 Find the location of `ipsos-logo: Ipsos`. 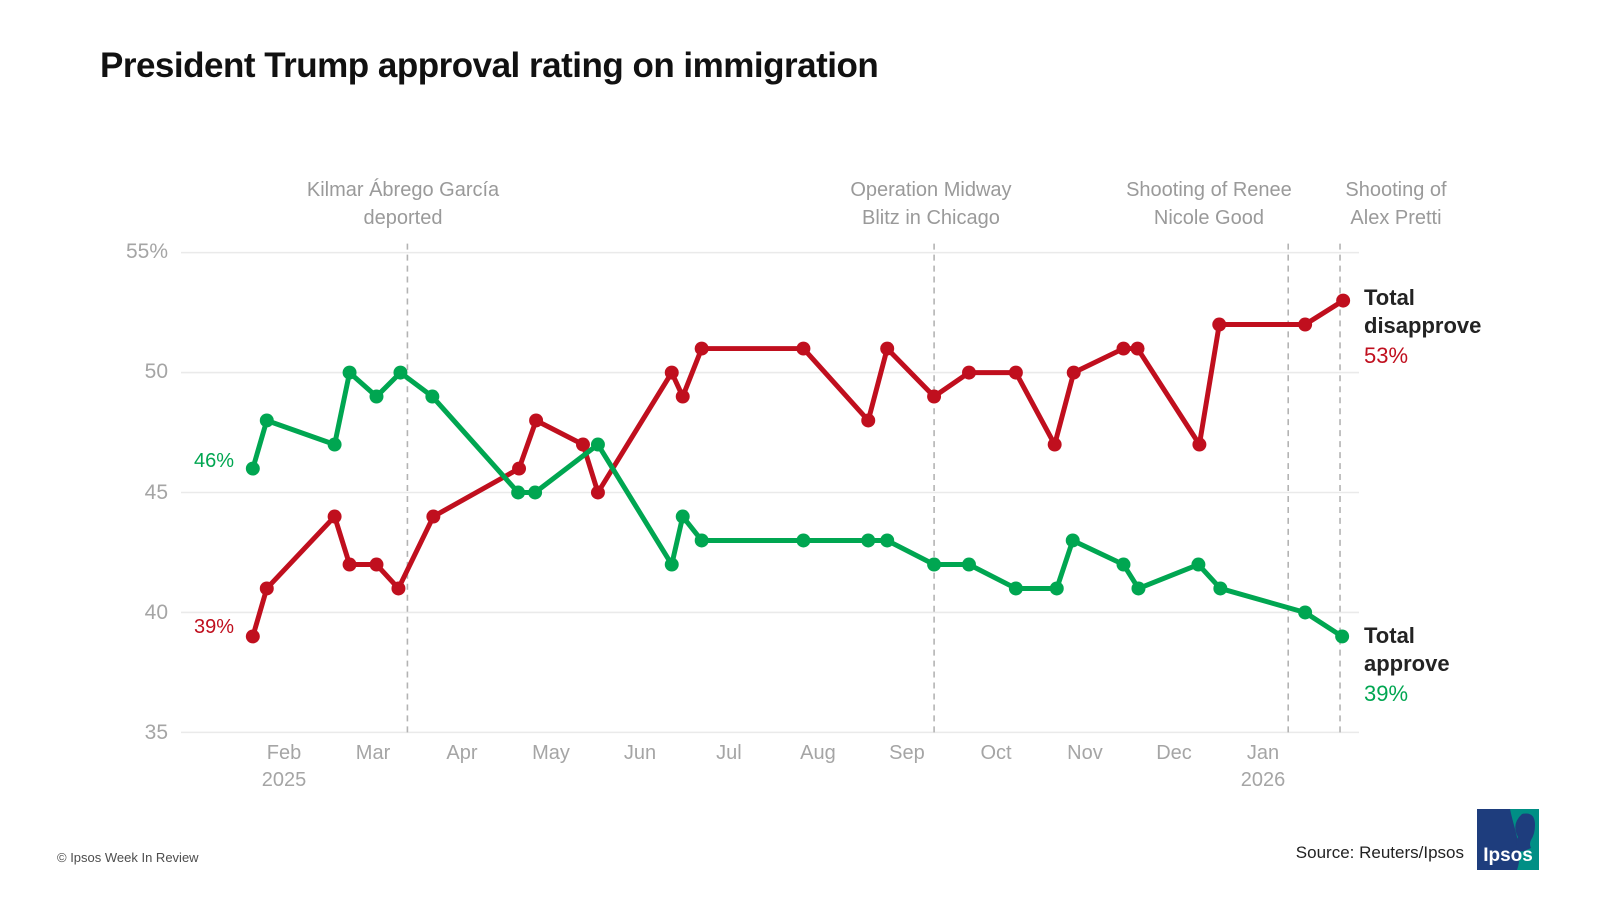

ipsos-logo: Ipsos is located at coordinates (1508, 839).